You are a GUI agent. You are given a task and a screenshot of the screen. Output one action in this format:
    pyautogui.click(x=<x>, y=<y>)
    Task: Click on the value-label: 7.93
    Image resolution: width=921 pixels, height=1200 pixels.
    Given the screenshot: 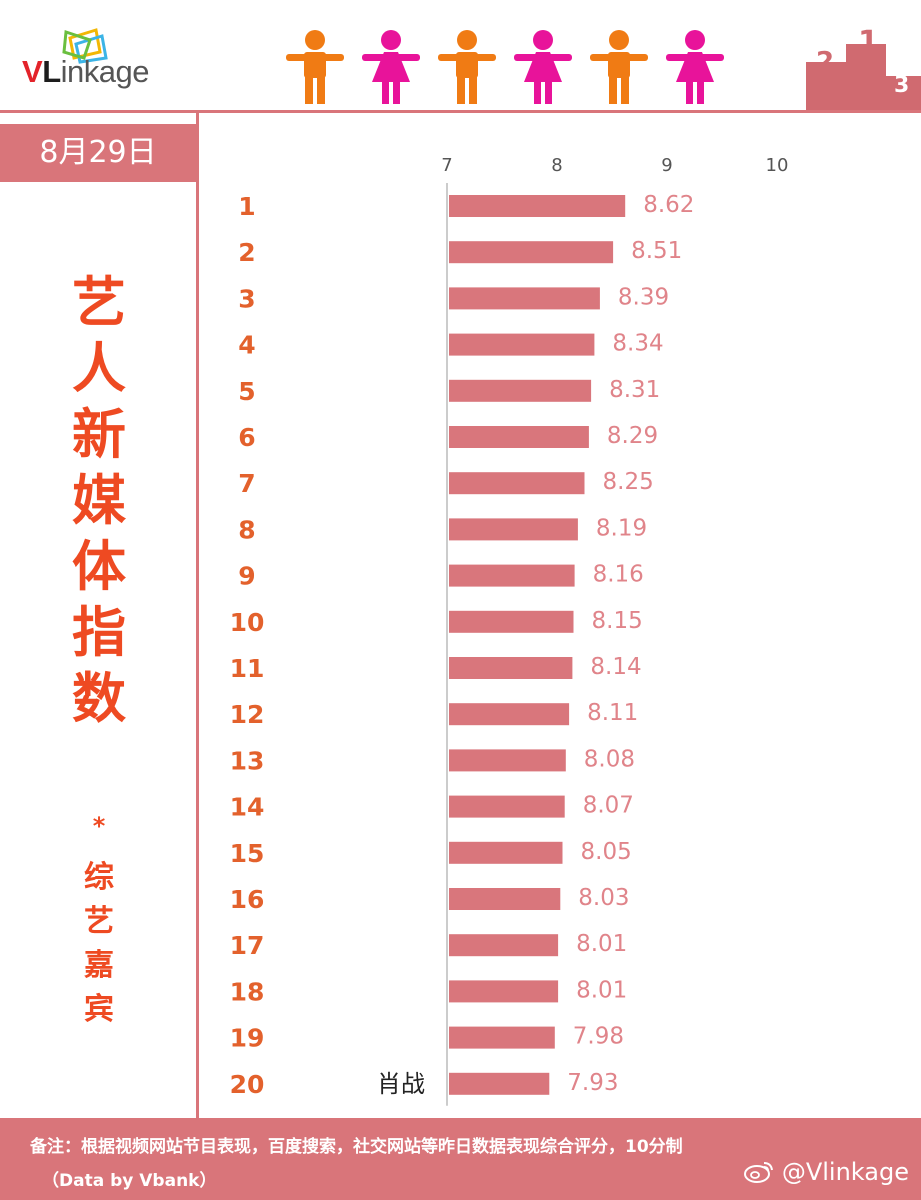 What is the action you would take?
    pyautogui.click(x=592, y=1083)
    